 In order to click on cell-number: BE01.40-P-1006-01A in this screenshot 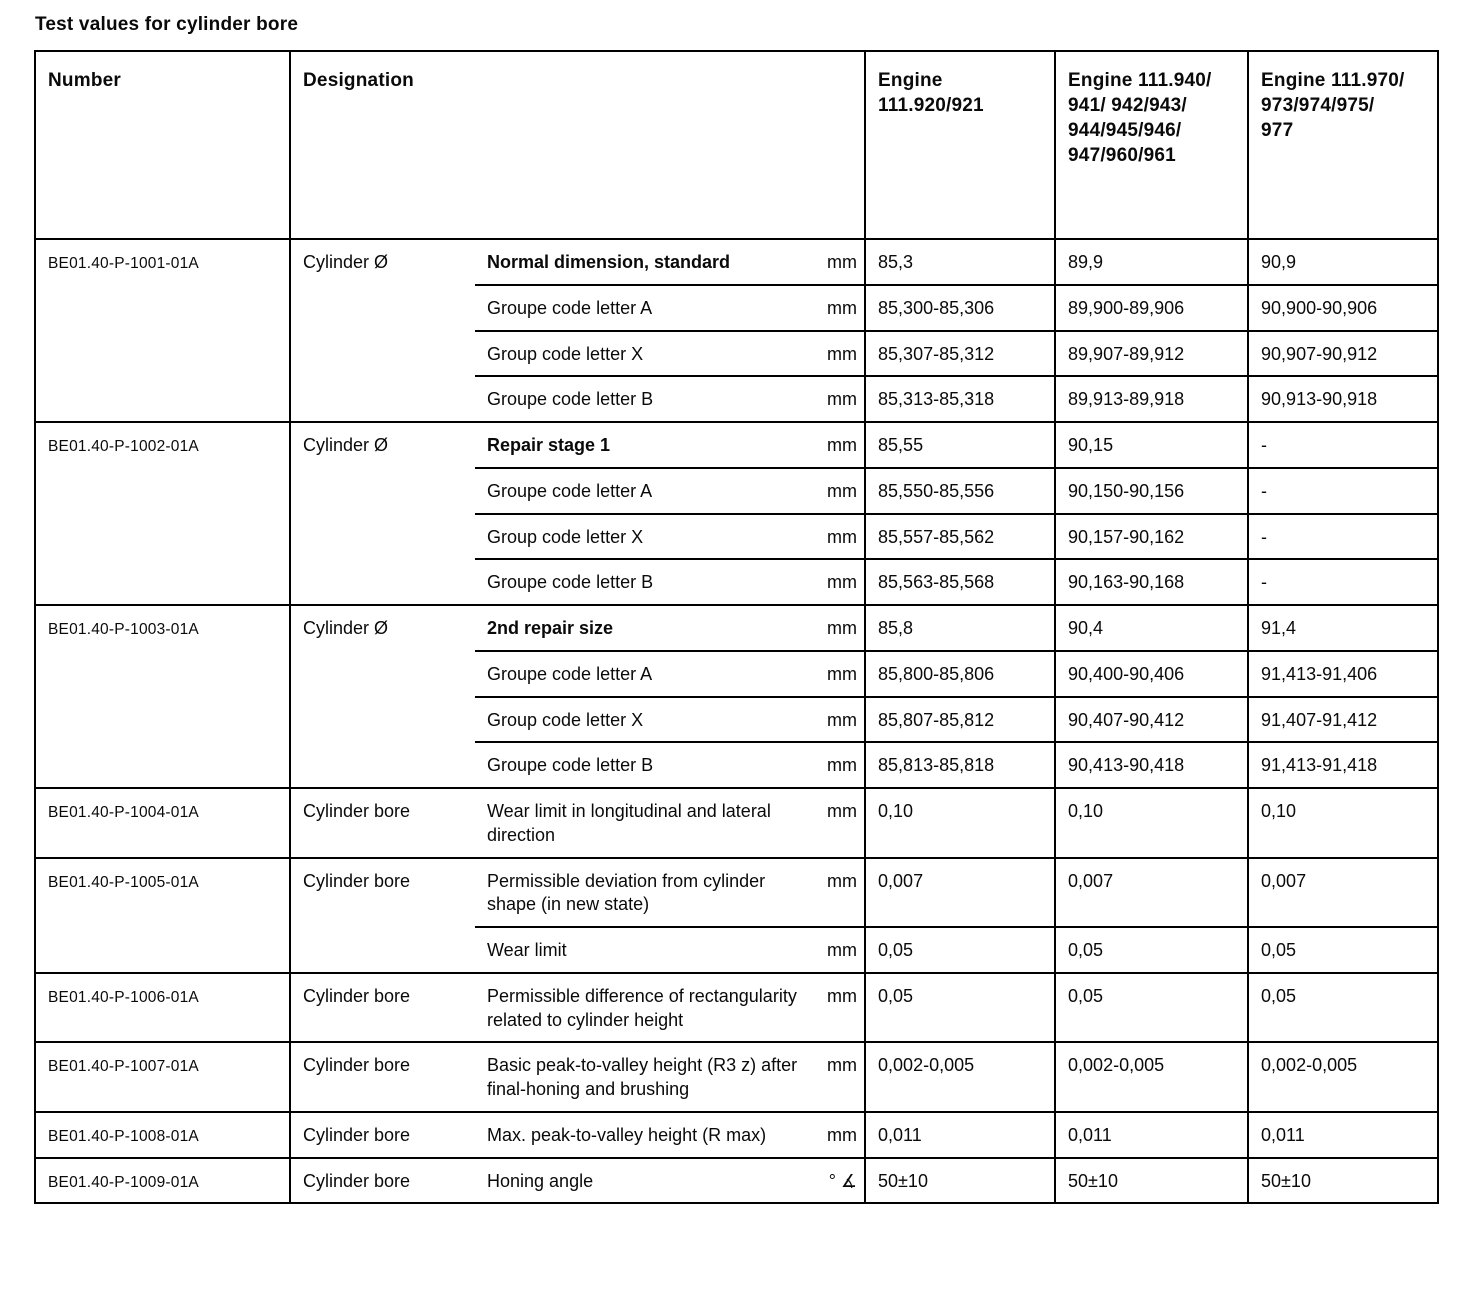, I will do `click(163, 1007)`.